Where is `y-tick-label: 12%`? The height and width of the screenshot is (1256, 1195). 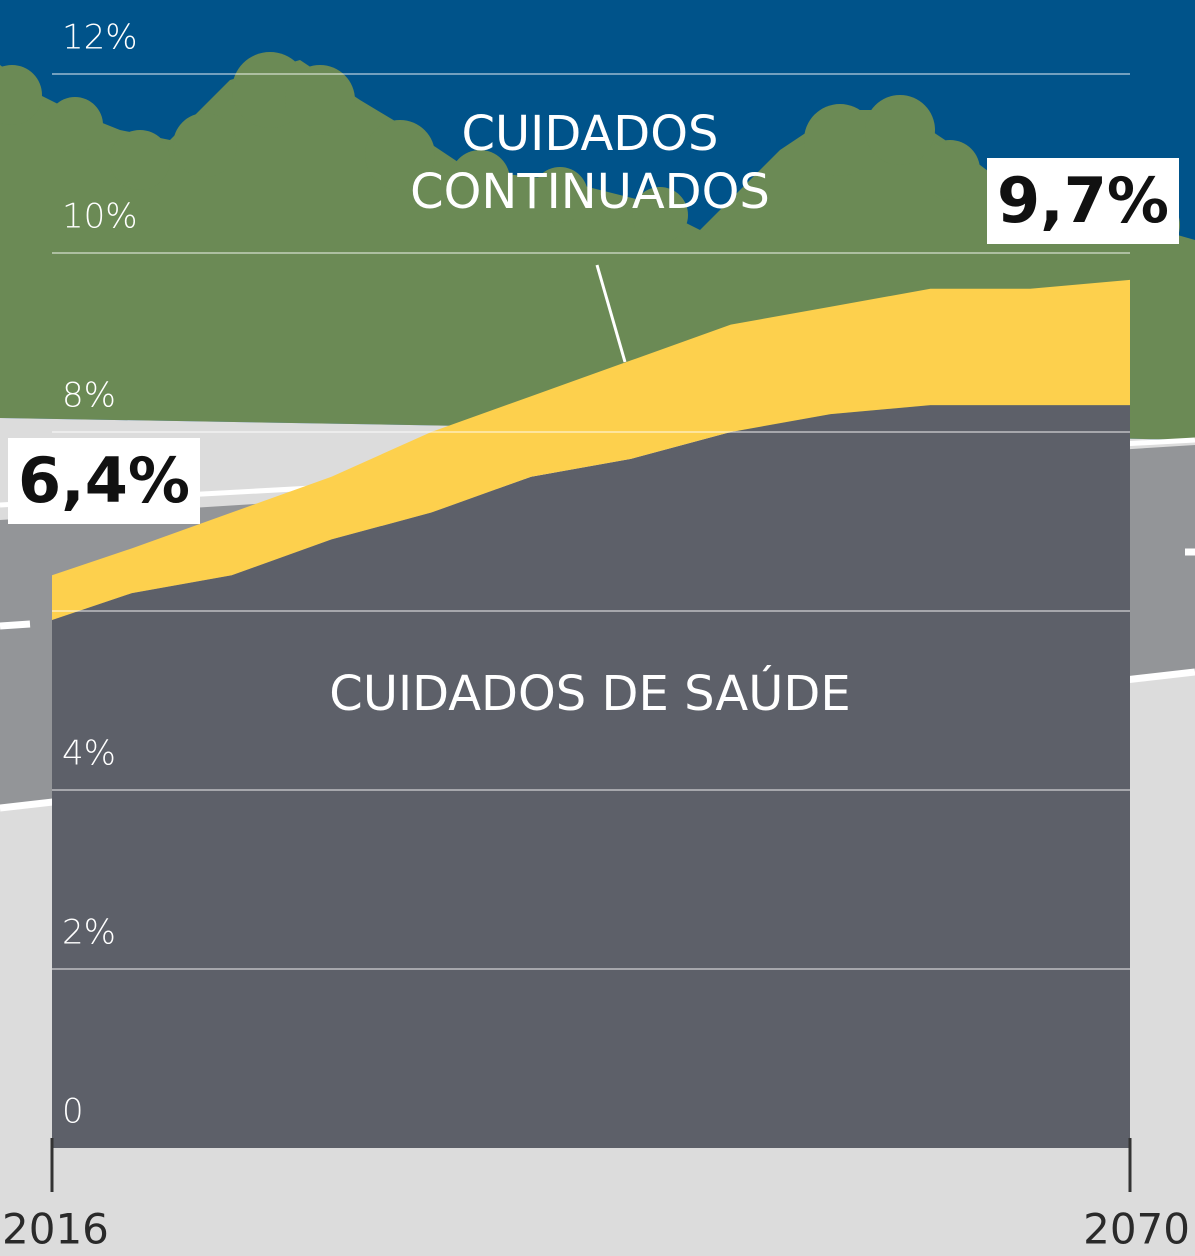
y-tick-label: 12% is located at coordinates (100, 38).